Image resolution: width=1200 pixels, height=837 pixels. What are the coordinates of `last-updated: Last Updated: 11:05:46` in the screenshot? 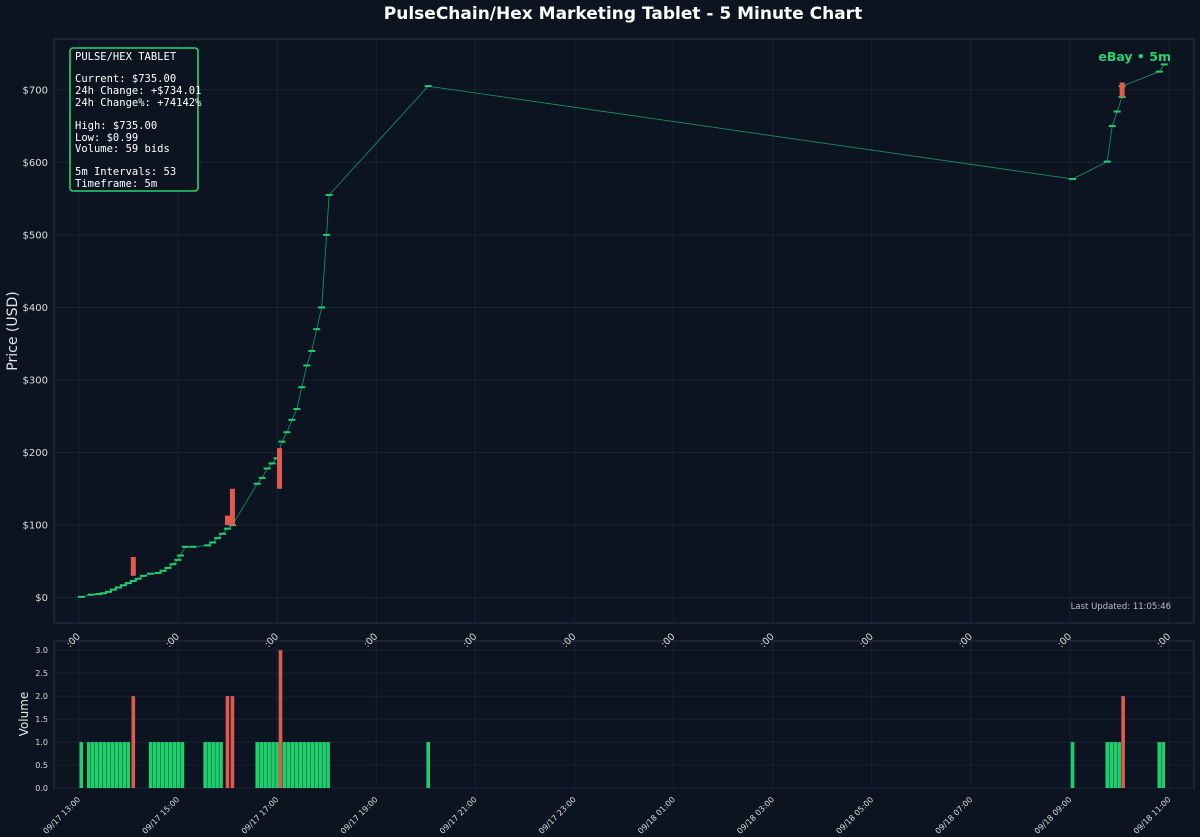 It's located at (1121, 607).